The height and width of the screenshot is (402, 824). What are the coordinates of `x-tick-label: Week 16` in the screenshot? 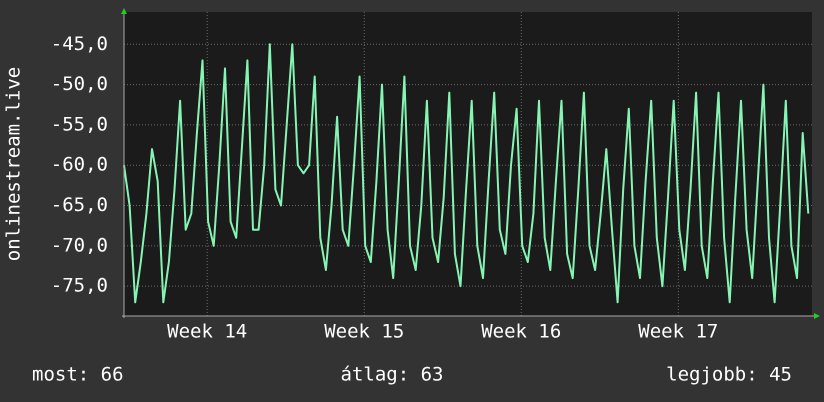 It's located at (521, 332).